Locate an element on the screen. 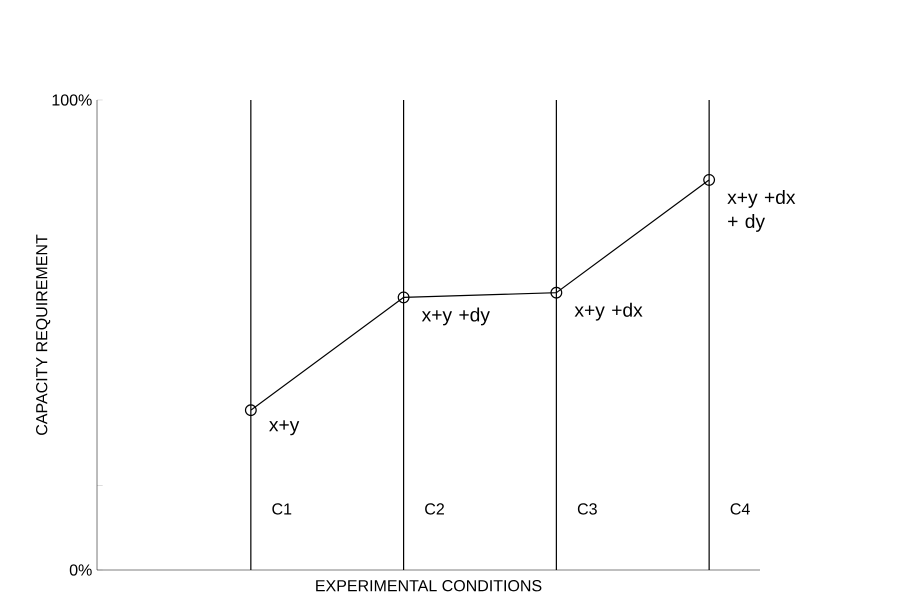  x-tick-label: C1 is located at coordinates (282, 509).